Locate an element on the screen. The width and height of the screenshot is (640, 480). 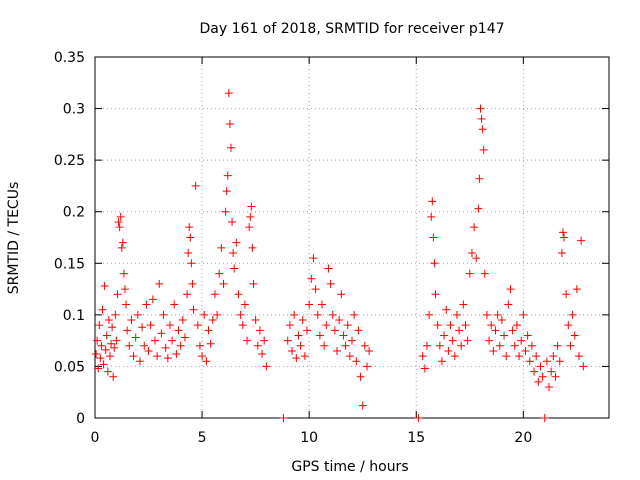
x-tick-label: 20 is located at coordinates (523, 438).